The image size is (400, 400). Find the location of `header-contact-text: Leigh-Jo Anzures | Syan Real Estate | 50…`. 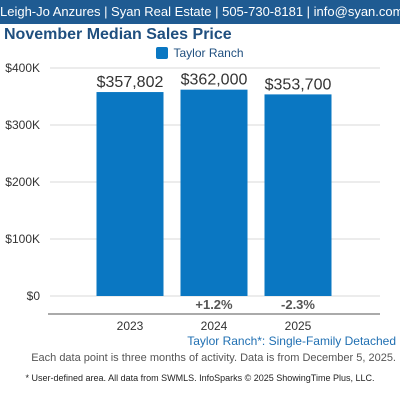

header-contact-text: Leigh-Jo Anzures | Syan Real Estate | 50… is located at coordinates (200, 11).